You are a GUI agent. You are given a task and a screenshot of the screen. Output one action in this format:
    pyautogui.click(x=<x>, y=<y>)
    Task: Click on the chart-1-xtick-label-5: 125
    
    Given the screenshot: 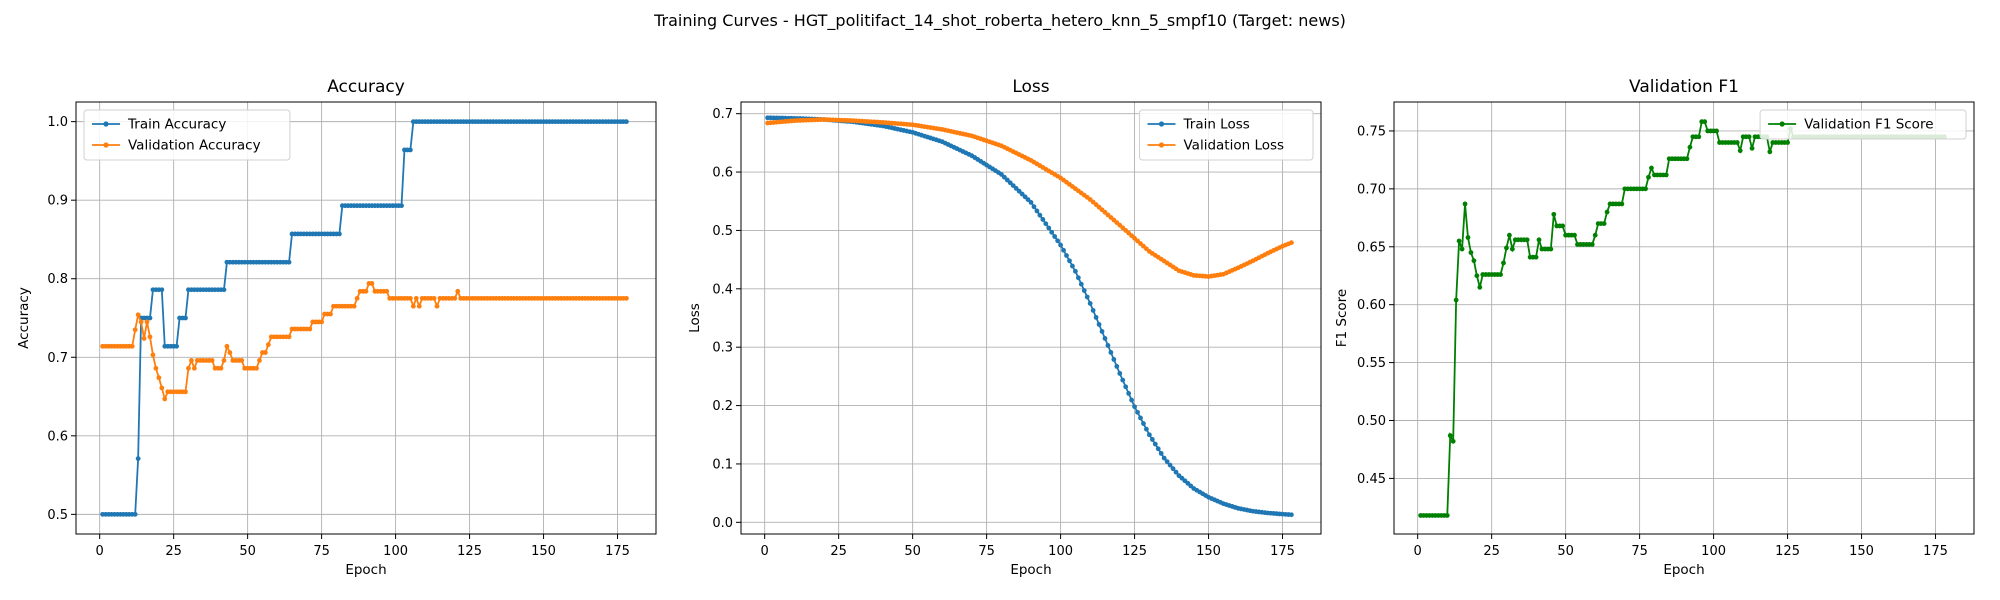 What is the action you would take?
    pyautogui.click(x=1134, y=551)
    